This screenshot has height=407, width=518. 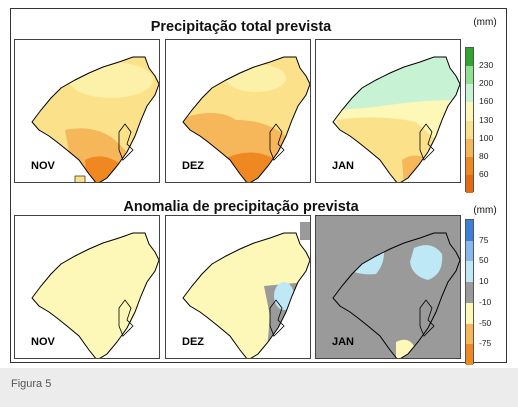 I want to click on legend-tick-label: 100, so click(x=486, y=137).